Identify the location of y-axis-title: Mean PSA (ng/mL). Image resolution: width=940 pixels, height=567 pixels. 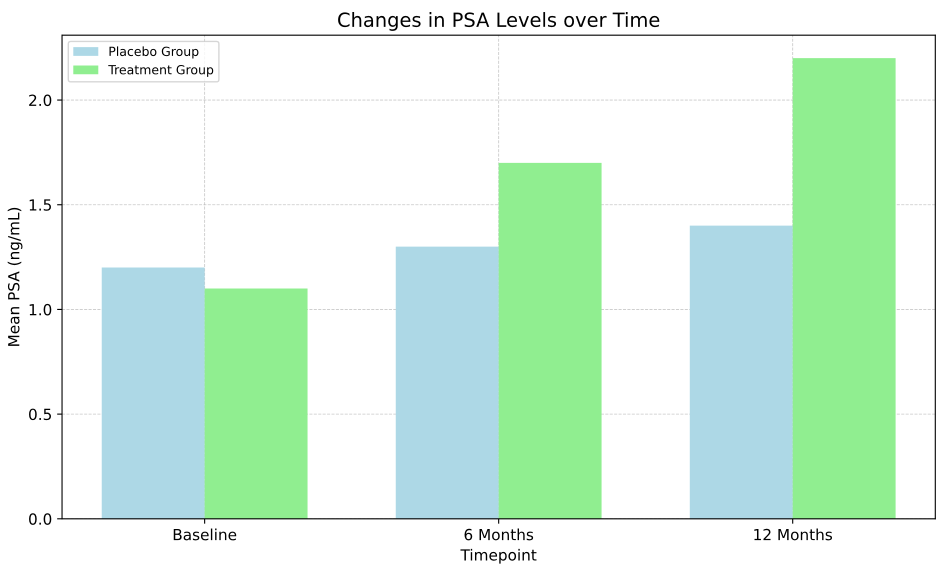
(15, 277).